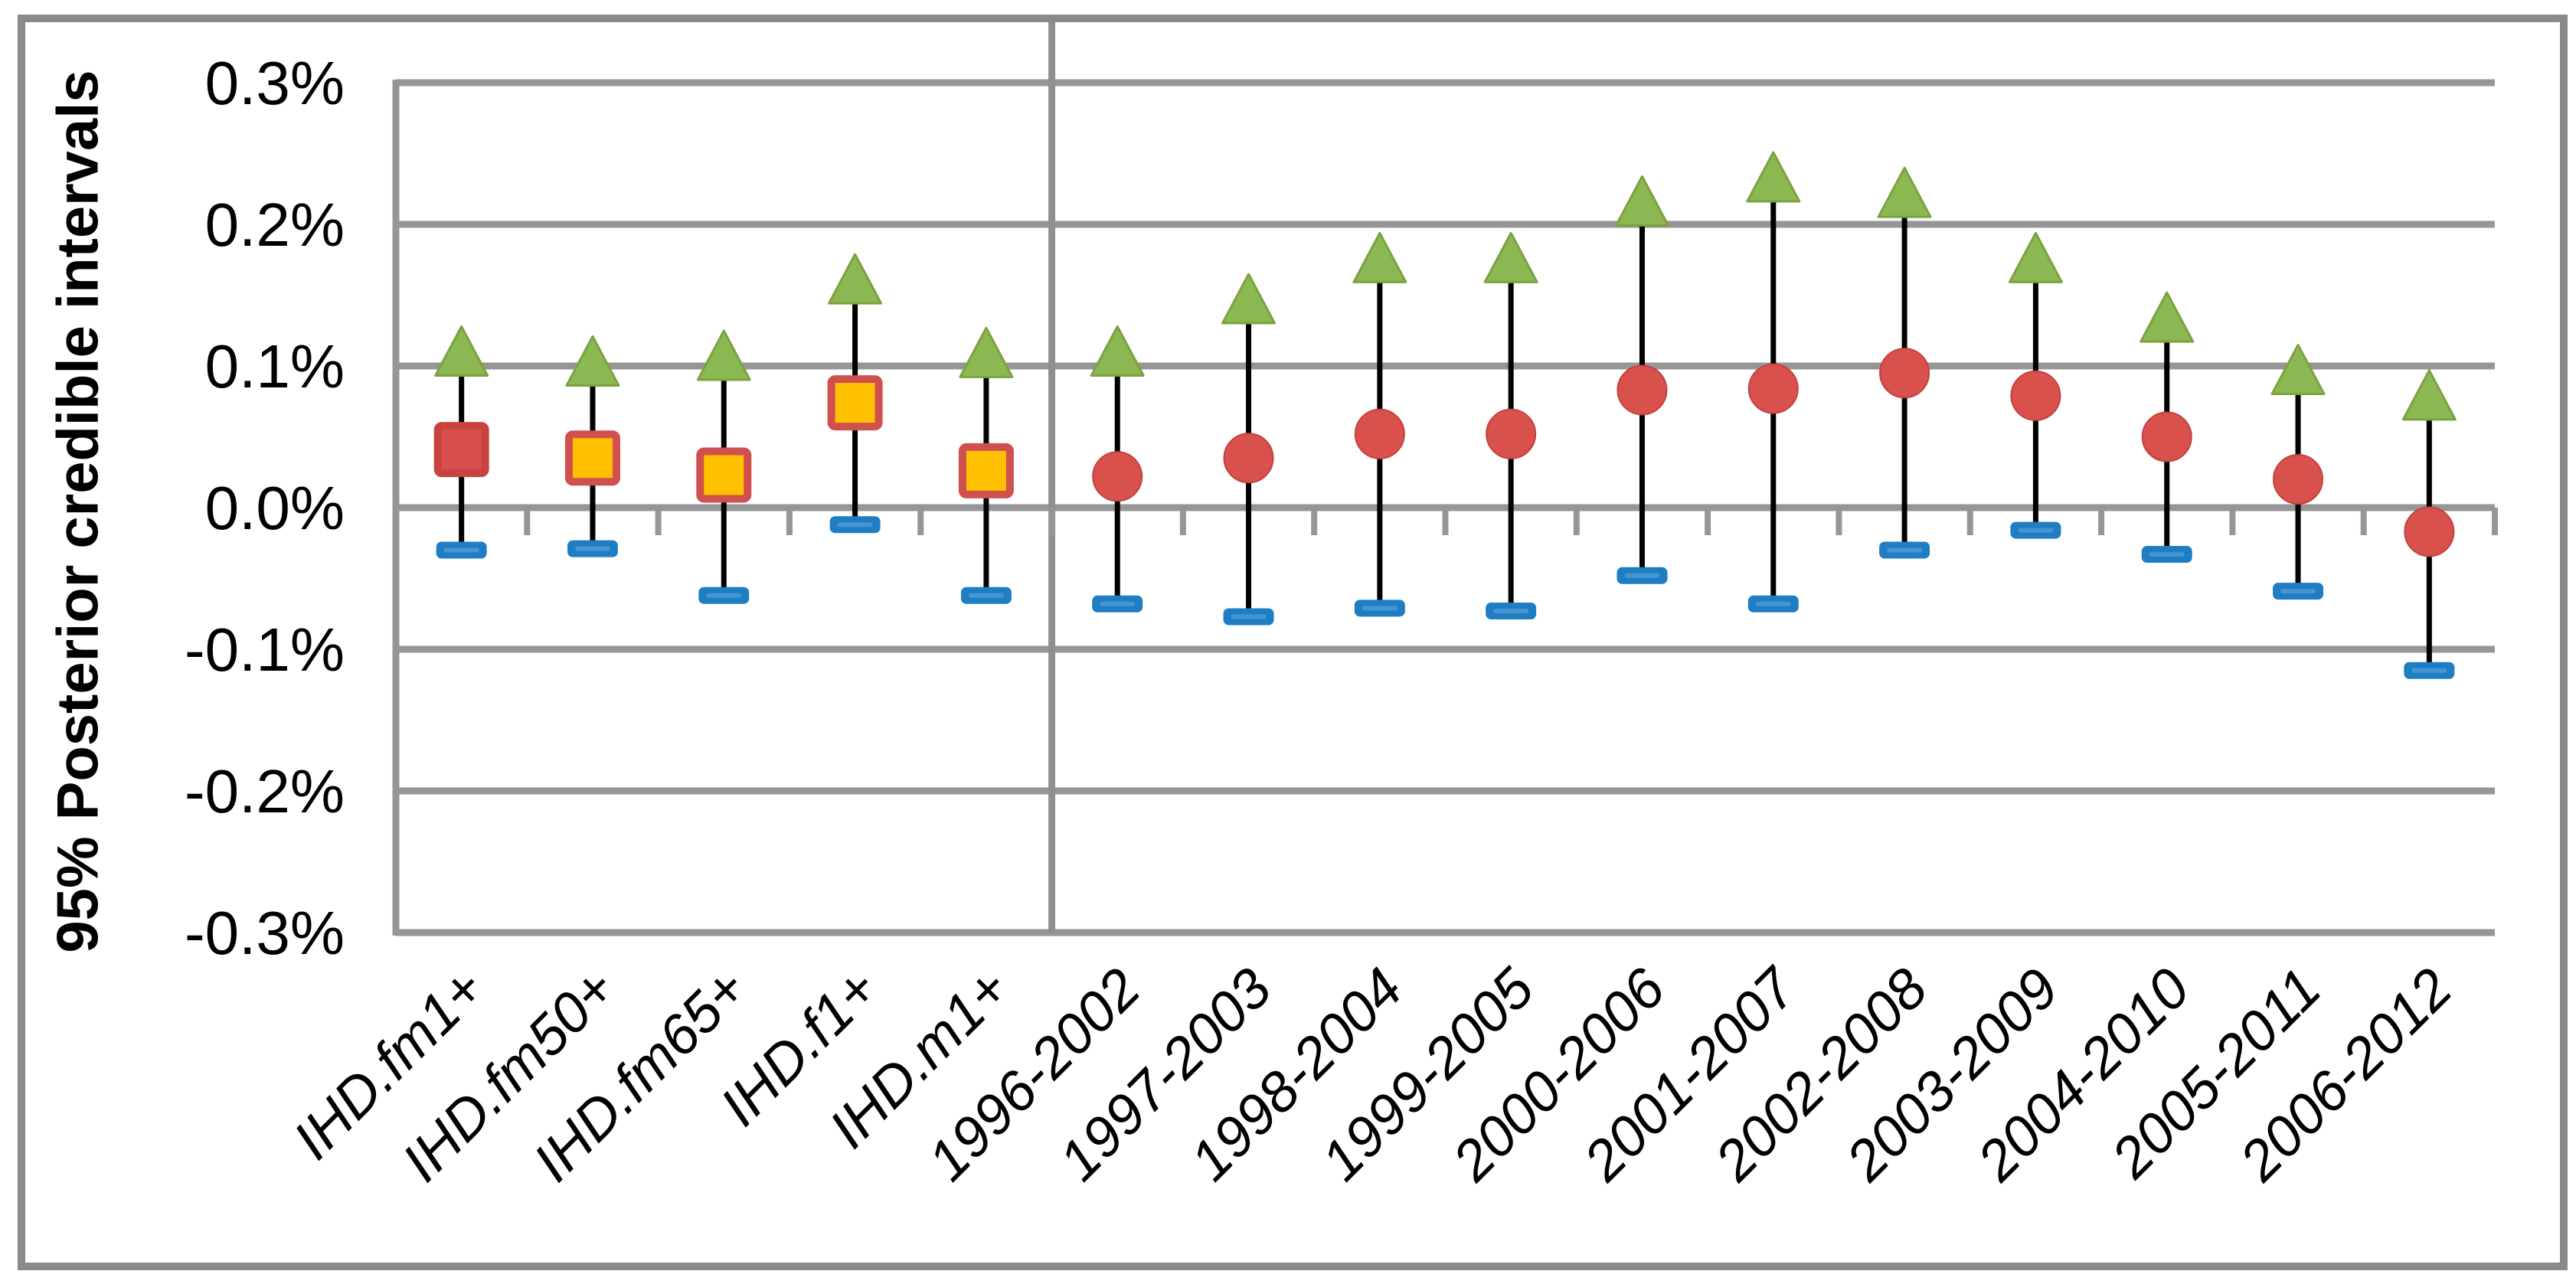  What do you see at coordinates (275, 225) in the screenshot?
I see `y-axis-tick-label: 0.2%` at bounding box center [275, 225].